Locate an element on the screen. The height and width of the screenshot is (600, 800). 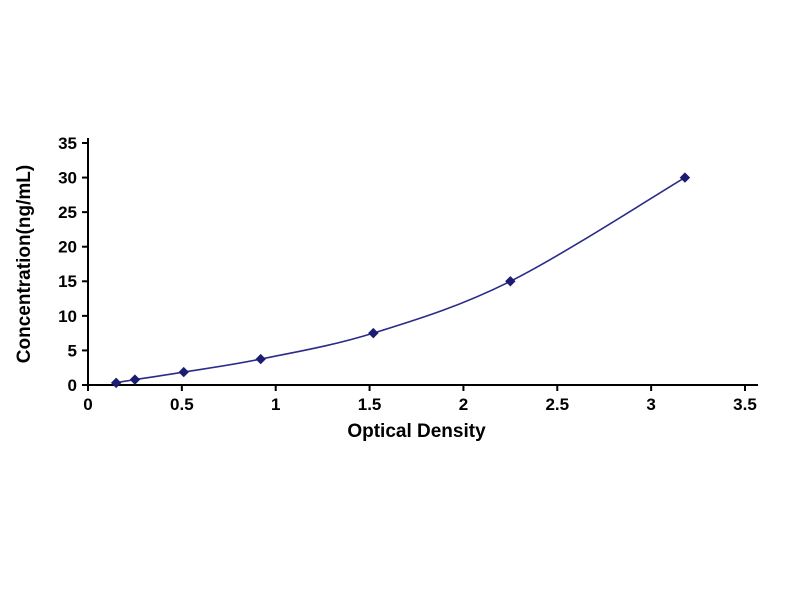
y-tick-label: 10 is located at coordinates (67, 316).